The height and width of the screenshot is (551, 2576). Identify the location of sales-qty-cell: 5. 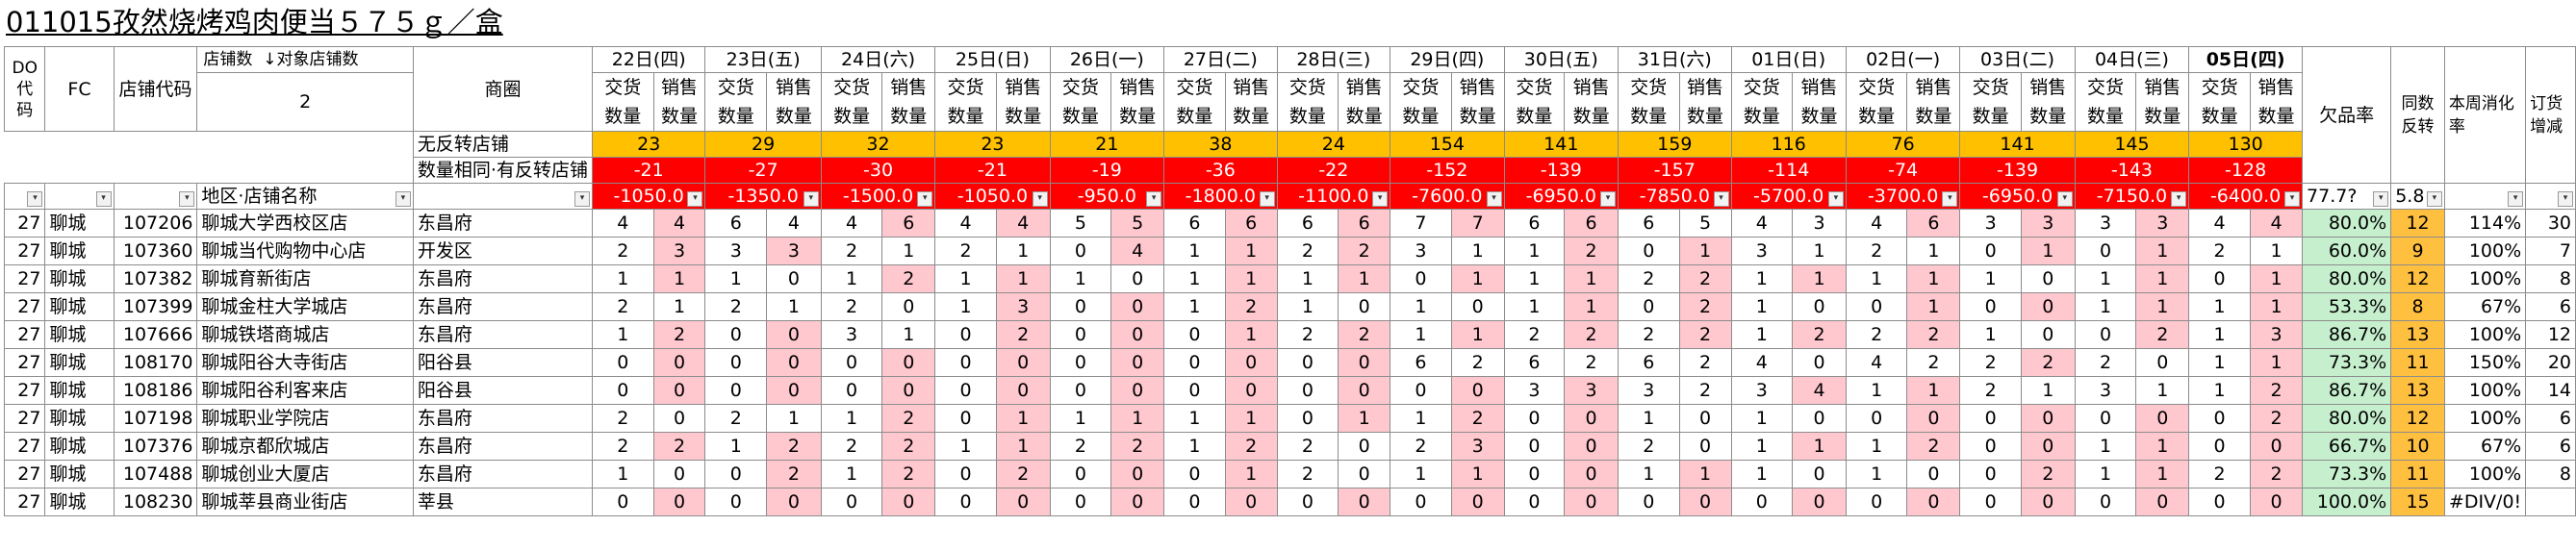
(1705, 224).